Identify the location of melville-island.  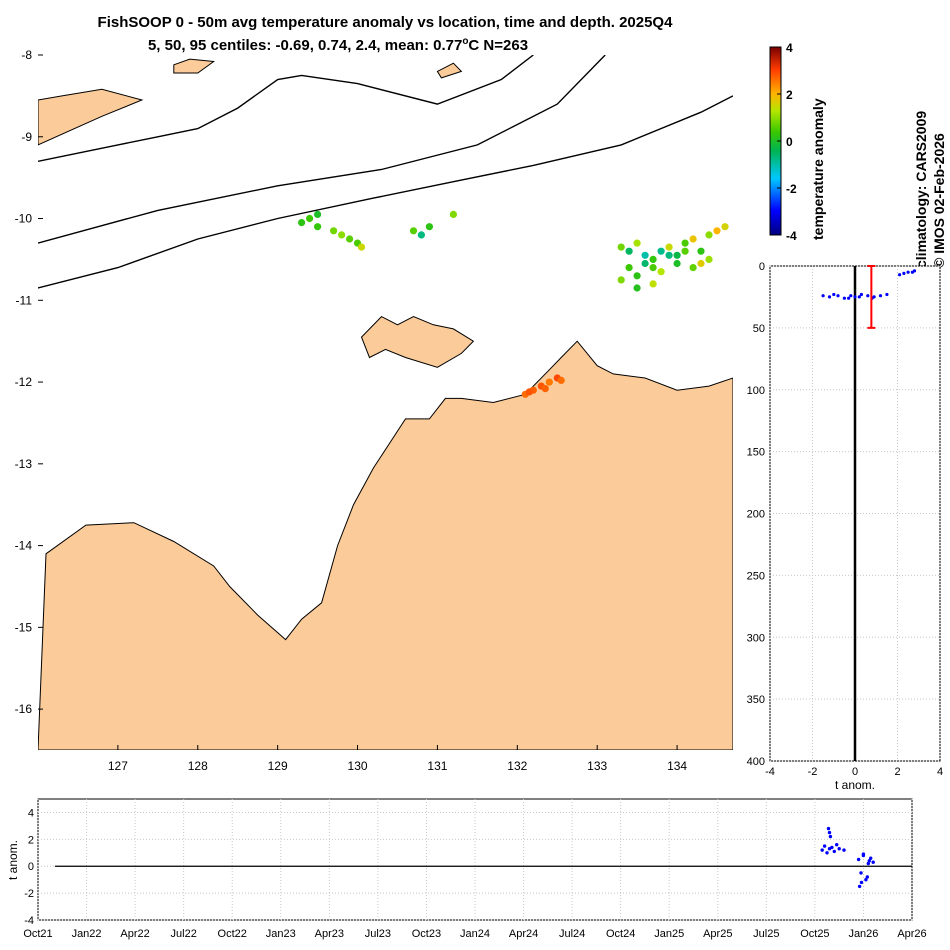
(417, 341).